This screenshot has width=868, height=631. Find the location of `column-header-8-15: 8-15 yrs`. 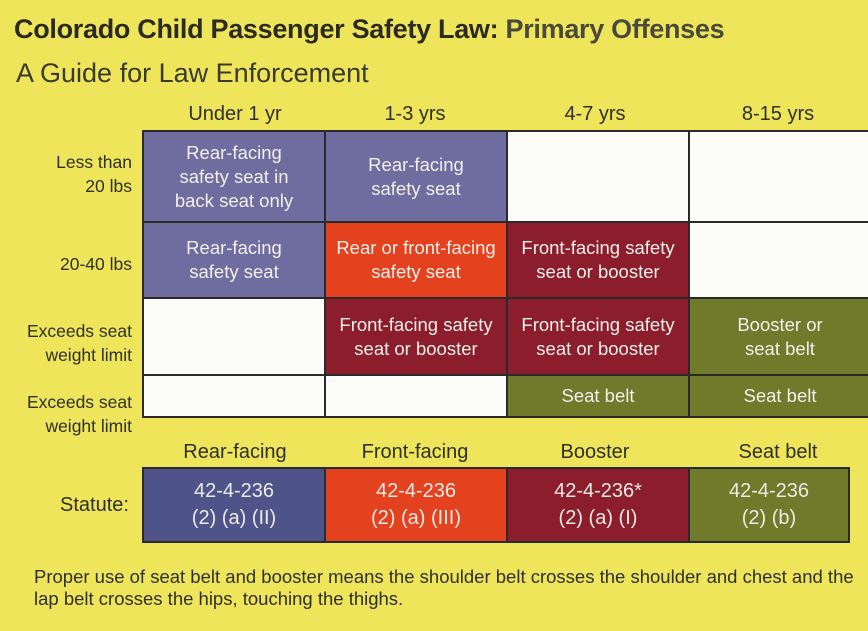

column-header-8-15: 8-15 yrs is located at coordinates (778, 114).